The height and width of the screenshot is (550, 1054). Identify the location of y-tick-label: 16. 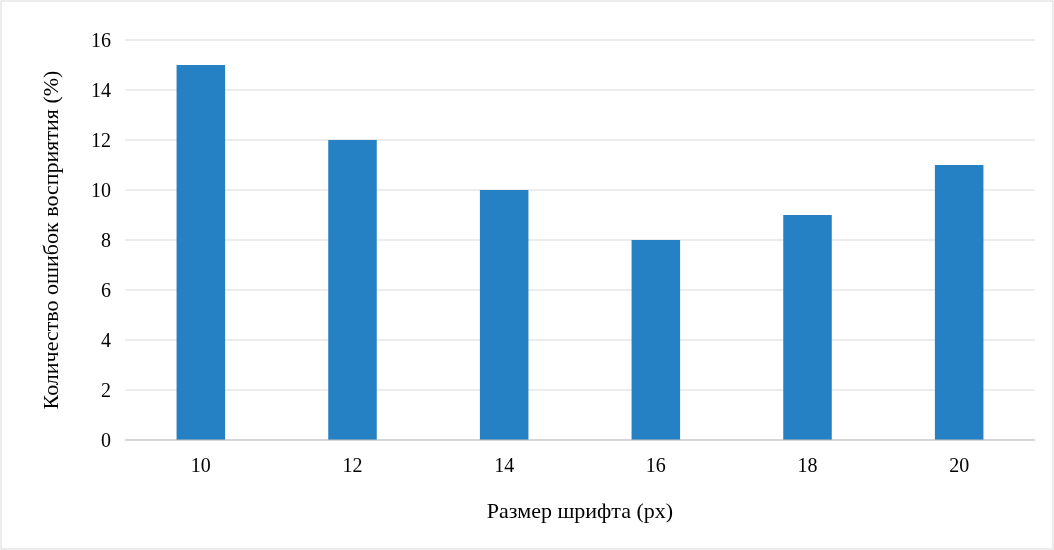
(101, 40).